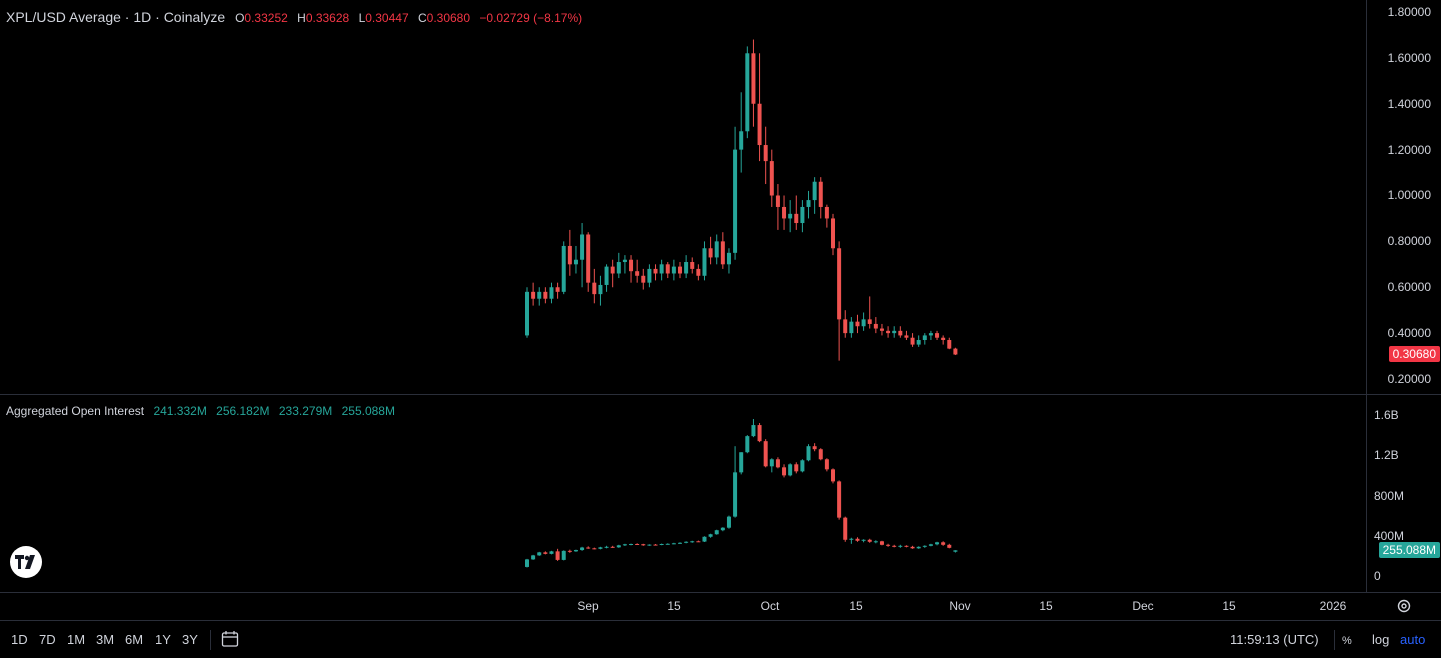  What do you see at coordinates (47, 639) in the screenshot?
I see `timeframe-7d-button: 7D` at bounding box center [47, 639].